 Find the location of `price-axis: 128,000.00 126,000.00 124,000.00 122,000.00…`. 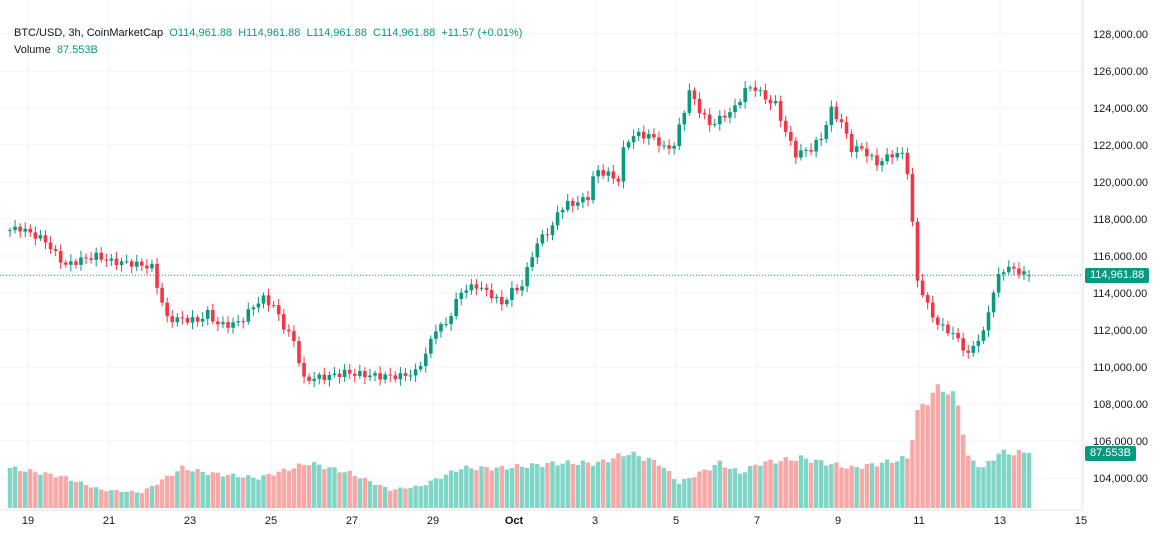

price-axis: 128,000.00 126,000.00 124,000.00 122,000.00… is located at coordinates (1120, 257).